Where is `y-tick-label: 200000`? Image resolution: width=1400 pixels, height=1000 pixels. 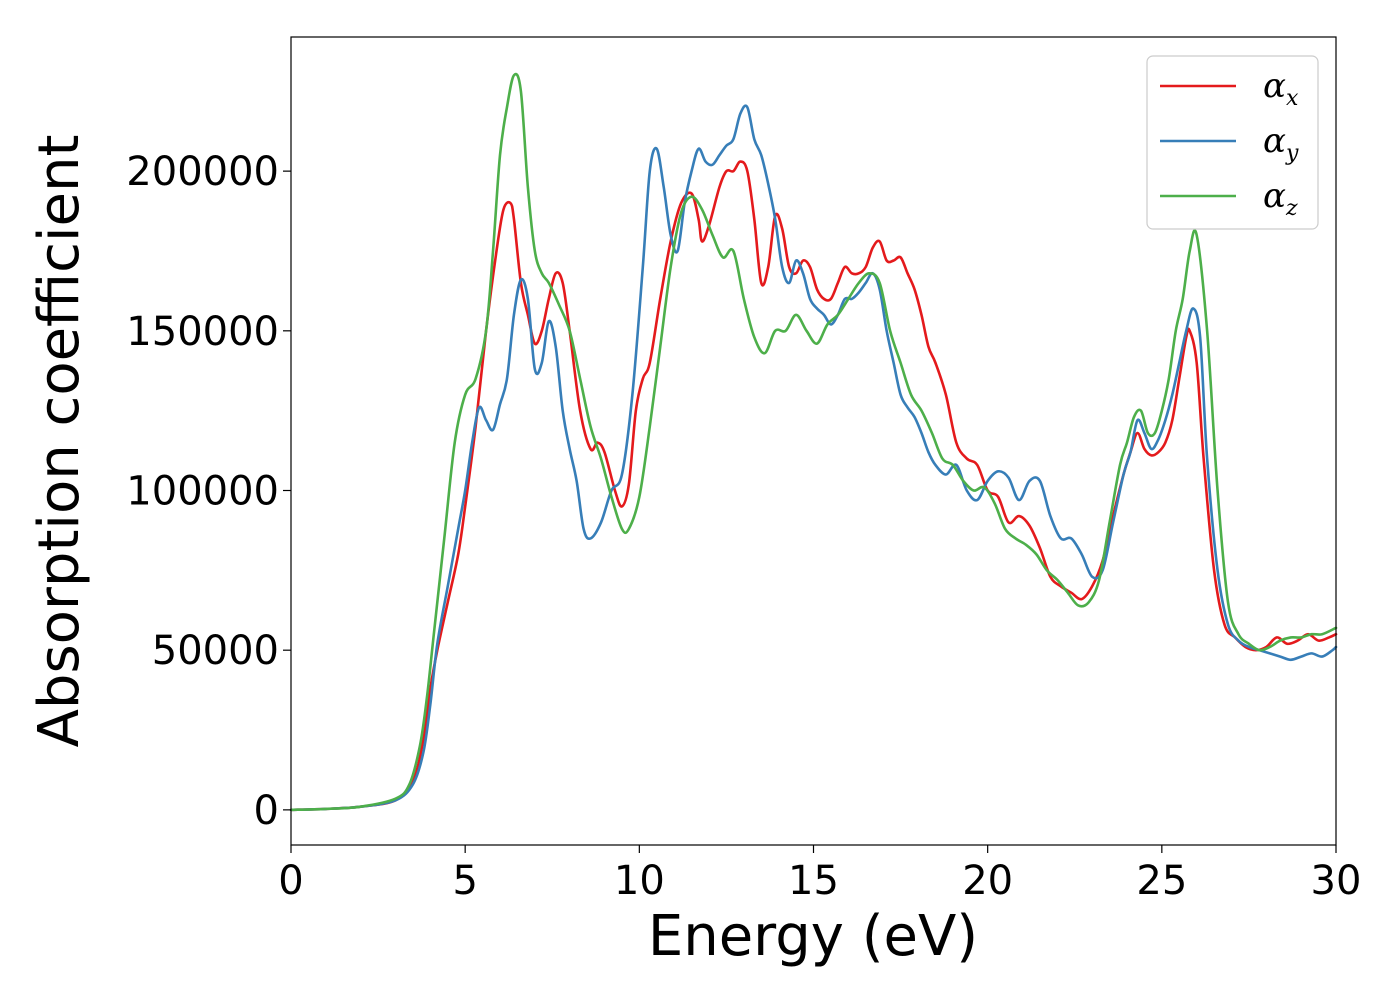
y-tick-label: 200000 is located at coordinates (202, 172).